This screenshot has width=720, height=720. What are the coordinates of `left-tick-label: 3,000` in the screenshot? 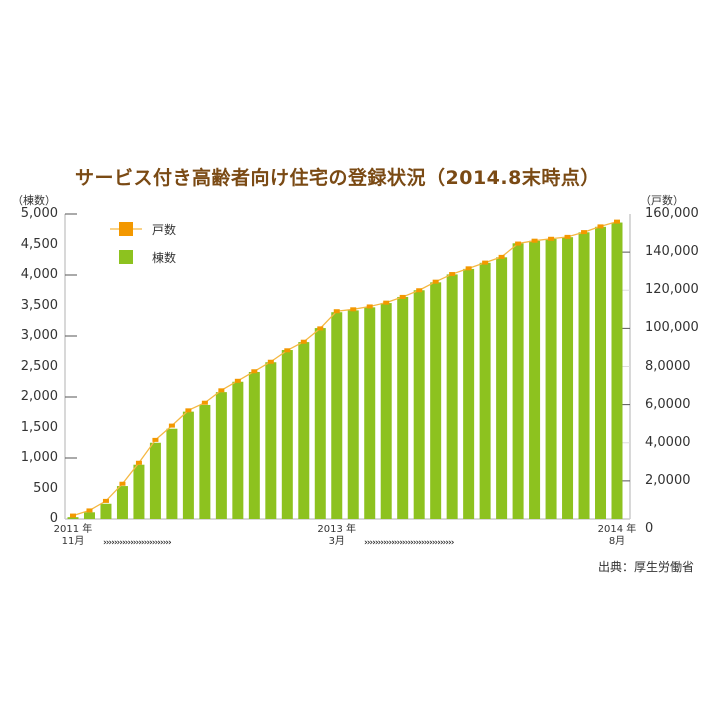 It's located at (39, 335).